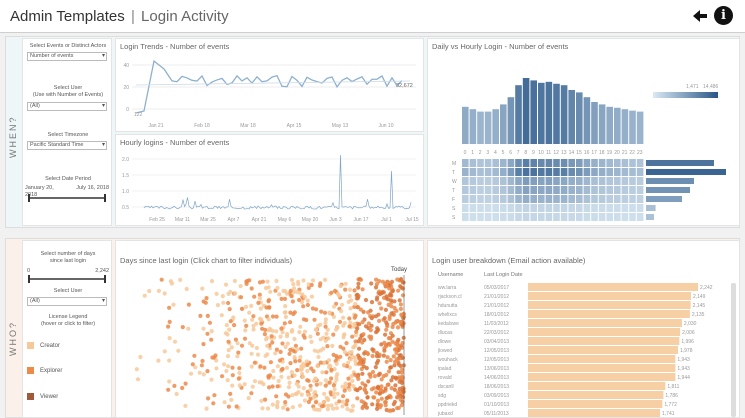 The width and height of the screenshot is (745, 418). I want to click on hour-label: 6, so click(510, 153).